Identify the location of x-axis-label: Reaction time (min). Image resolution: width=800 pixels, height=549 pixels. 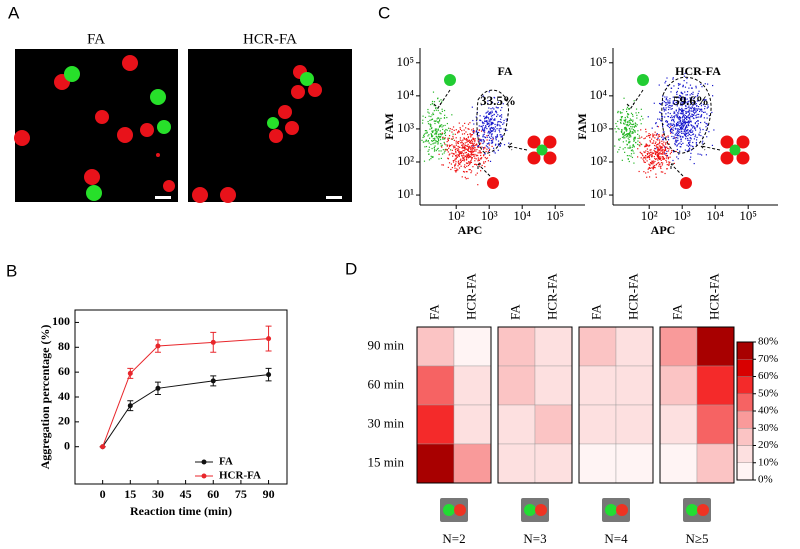
(181, 511).